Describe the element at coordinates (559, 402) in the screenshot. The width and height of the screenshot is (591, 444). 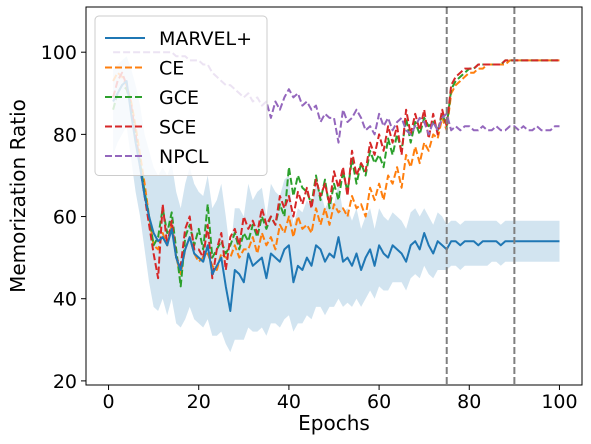
I see `x-tick-label: 100` at that location.